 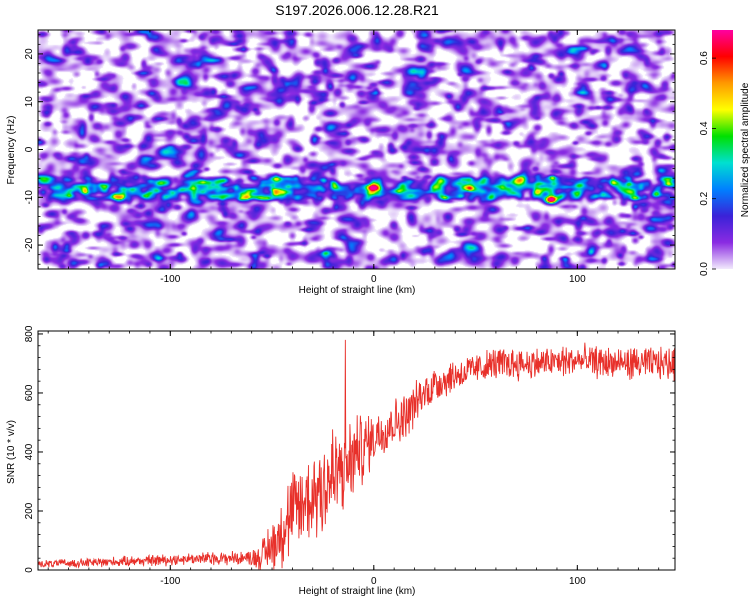 What do you see at coordinates (29, 102) in the screenshot?
I see `y-tick-label: 10` at bounding box center [29, 102].